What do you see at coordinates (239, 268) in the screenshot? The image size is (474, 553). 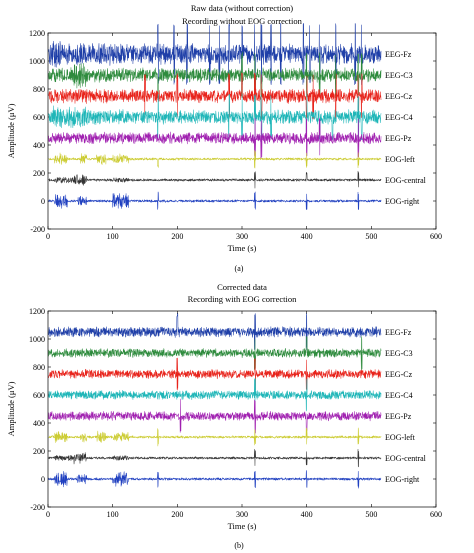 I see `panel-label: (a)` at bounding box center [239, 268].